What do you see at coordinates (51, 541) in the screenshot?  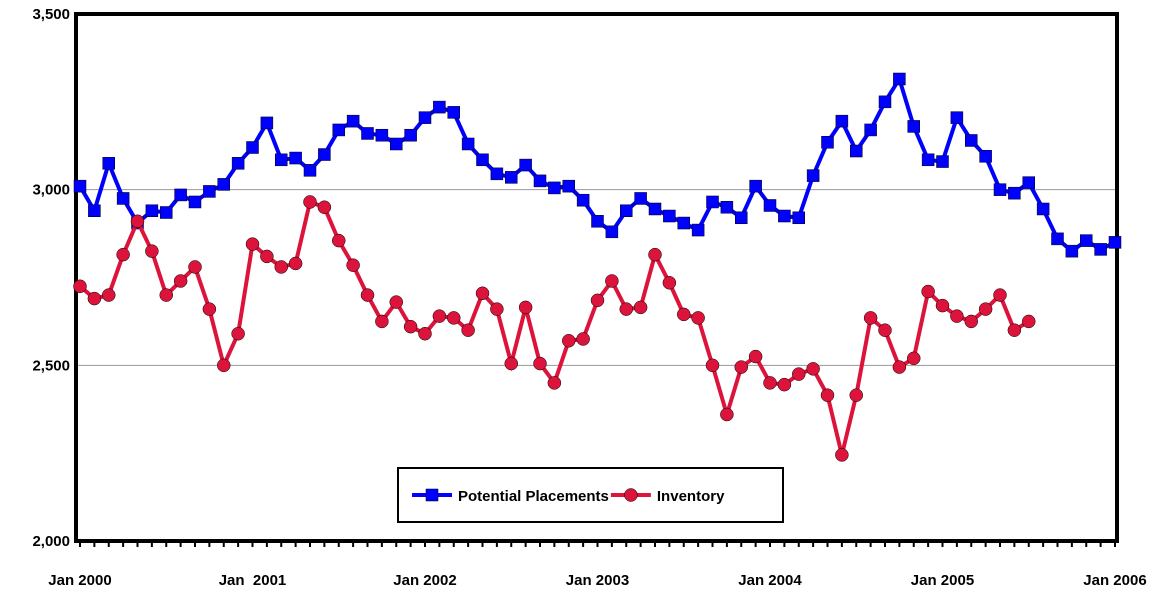 I see `y-tick-label: 2,000` at bounding box center [51, 541].